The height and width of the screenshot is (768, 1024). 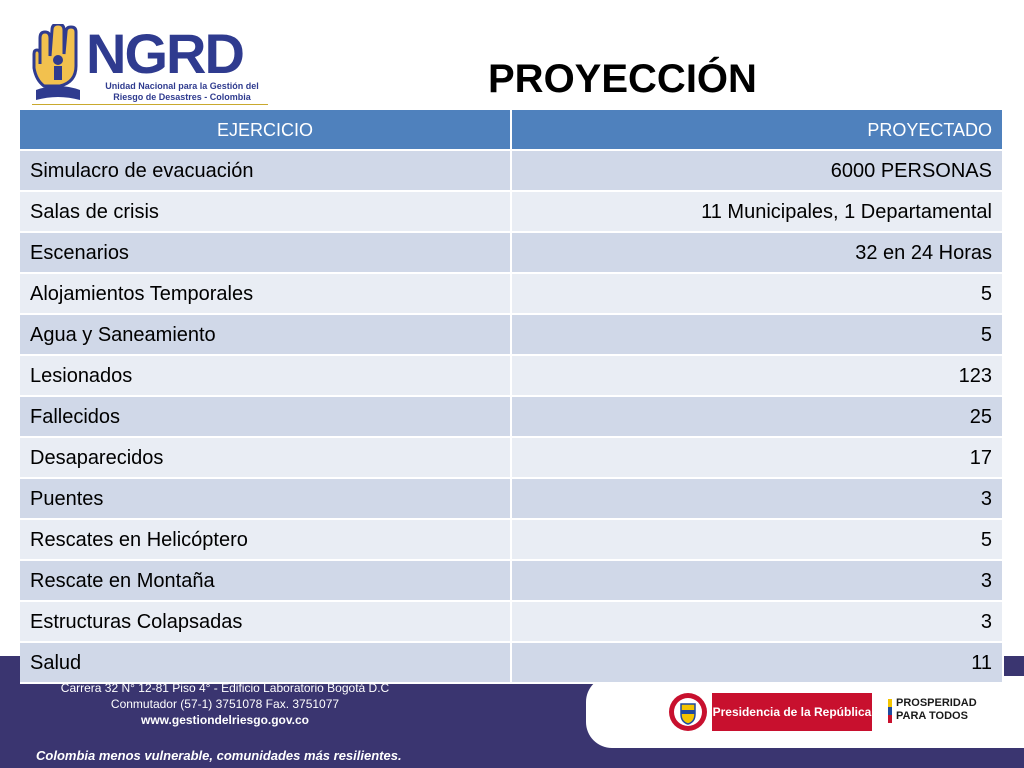 I want to click on ejercicio-cell: Rescates en Helicóptero, so click(x=266, y=540).